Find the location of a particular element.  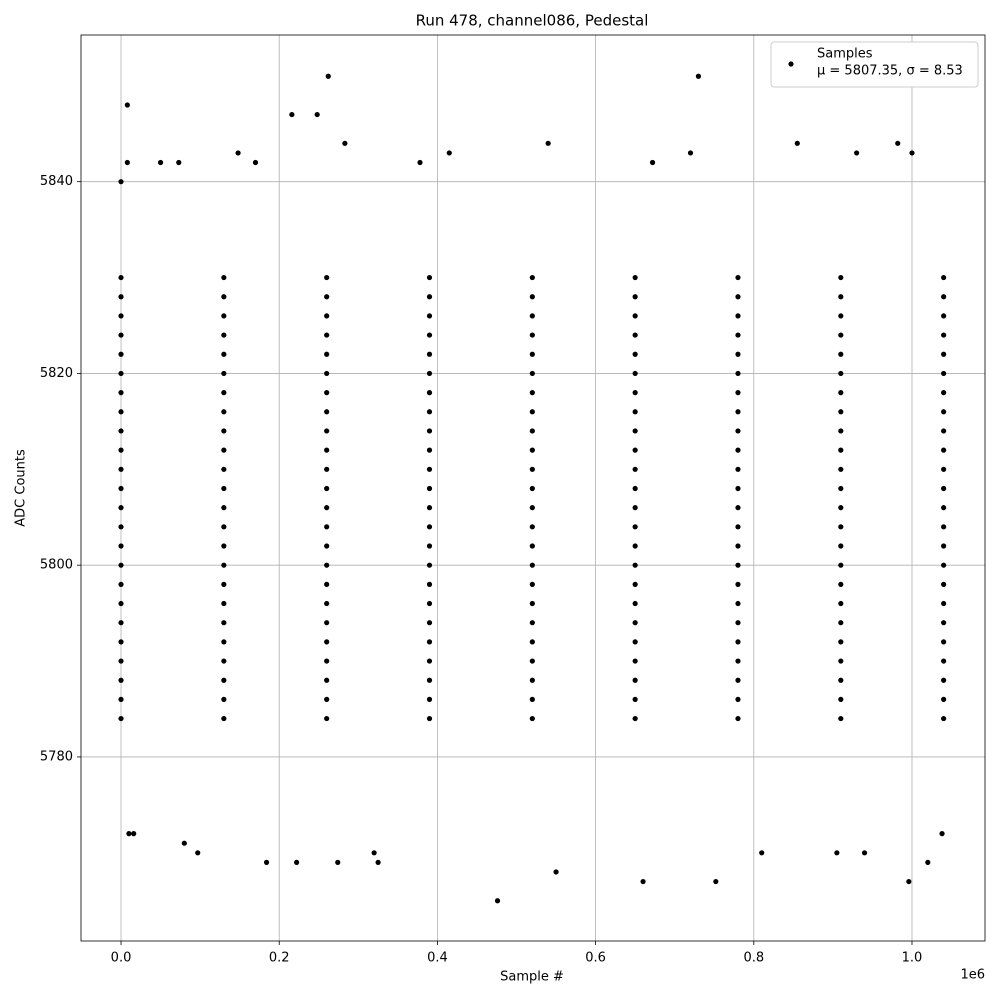

y-axis-label: ADC Counts is located at coordinates (21, 488).